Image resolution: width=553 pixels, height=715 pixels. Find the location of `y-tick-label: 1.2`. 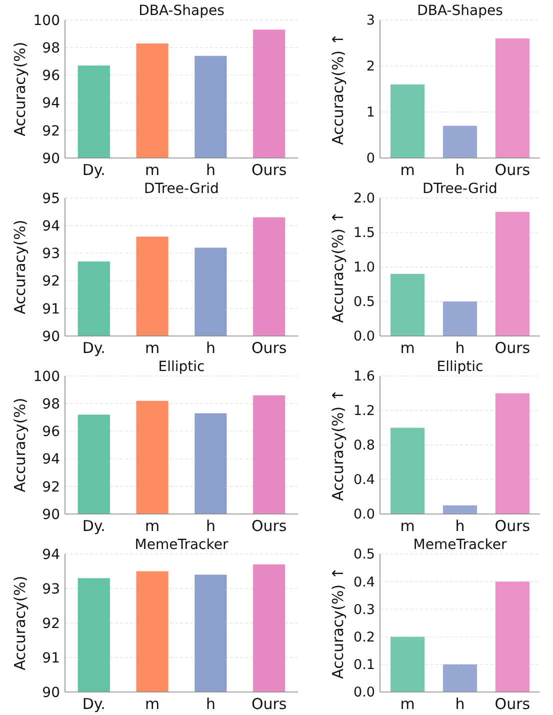

y-tick-label: 1.2 is located at coordinates (364, 411).